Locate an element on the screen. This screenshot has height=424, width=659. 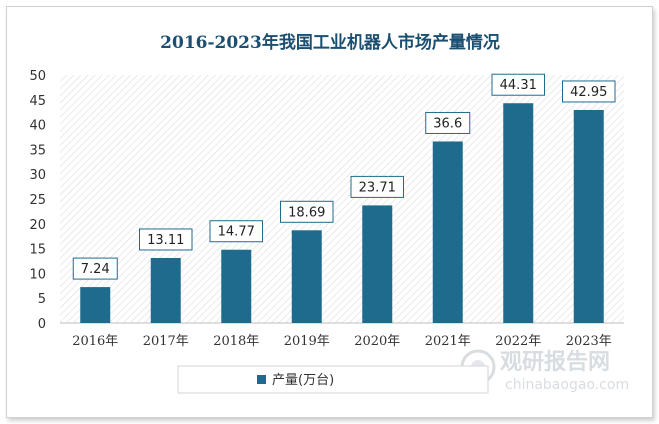
x-tick-label: 2023年 is located at coordinates (589, 341).